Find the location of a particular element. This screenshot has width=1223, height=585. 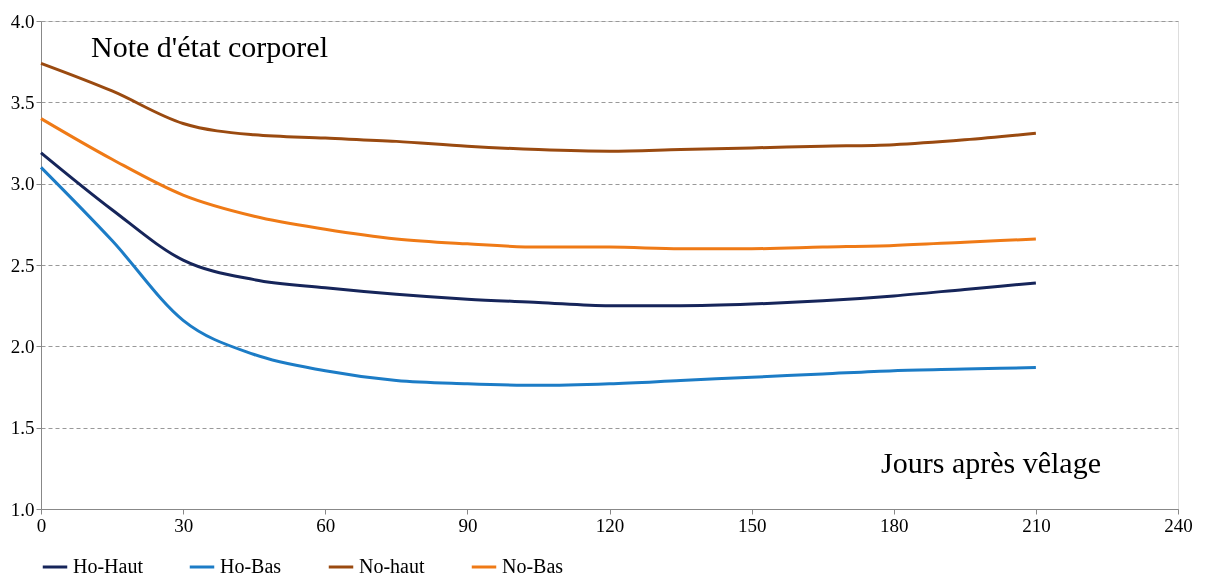

x-tick-label: 120 is located at coordinates (610, 525).